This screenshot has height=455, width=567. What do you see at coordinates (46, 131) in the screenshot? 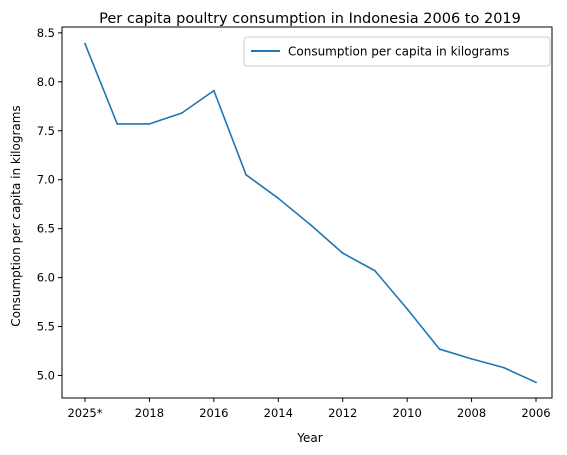
I see `y-tick-label: 7.5` at bounding box center [46, 131].